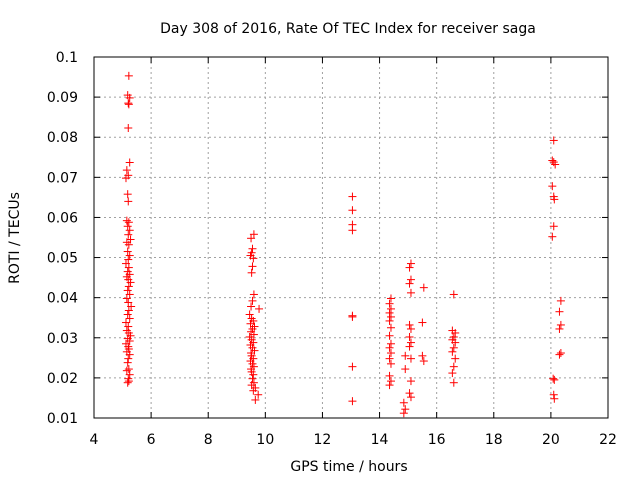 The image size is (640, 480). Describe the element at coordinates (62, 178) in the screenshot. I see `y-tick-label: 0.07` at that location.